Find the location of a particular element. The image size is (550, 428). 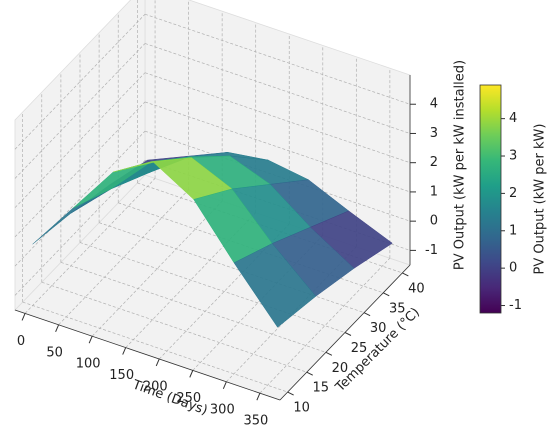

x-tick-label: 100 is located at coordinates (88, 364).